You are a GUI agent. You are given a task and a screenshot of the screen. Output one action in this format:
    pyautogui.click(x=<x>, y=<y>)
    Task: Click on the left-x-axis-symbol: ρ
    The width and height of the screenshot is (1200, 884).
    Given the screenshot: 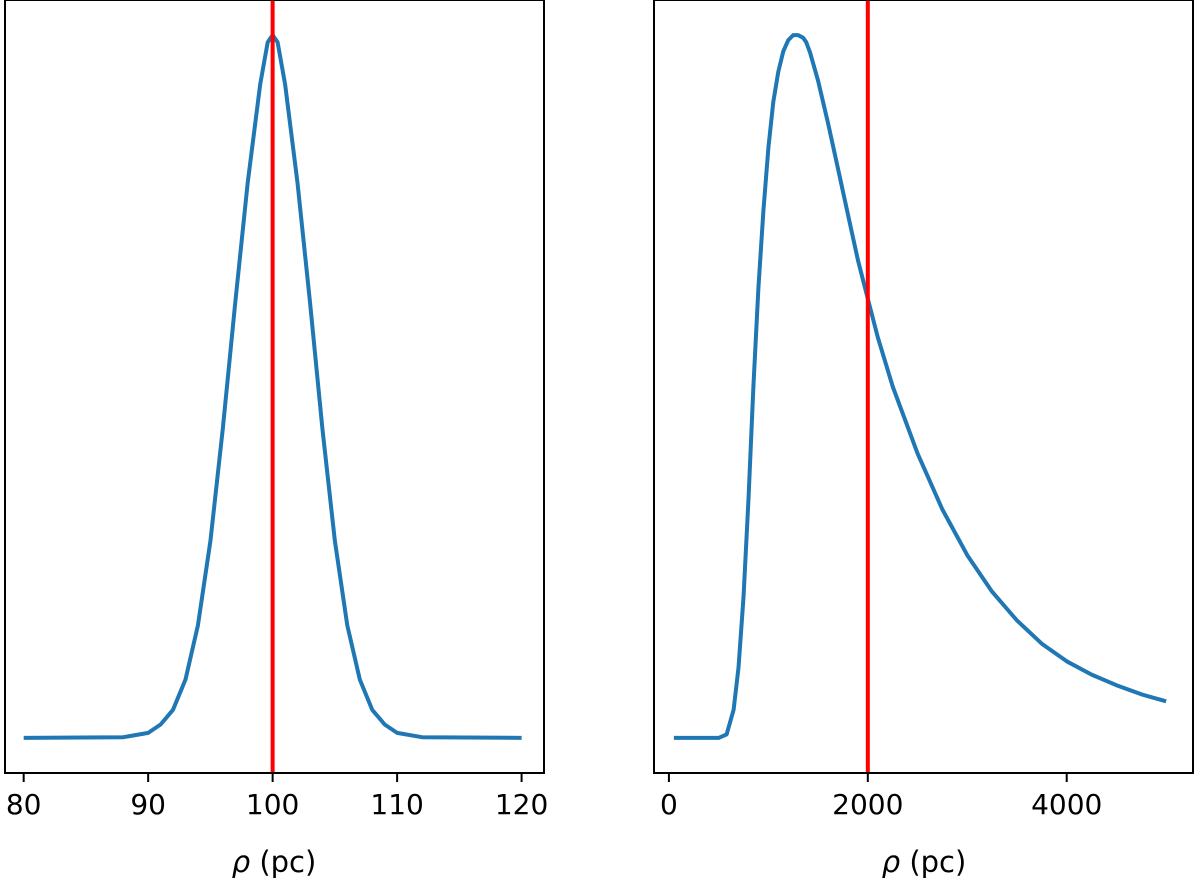 What is the action you would take?
    pyautogui.click(x=241, y=862)
    